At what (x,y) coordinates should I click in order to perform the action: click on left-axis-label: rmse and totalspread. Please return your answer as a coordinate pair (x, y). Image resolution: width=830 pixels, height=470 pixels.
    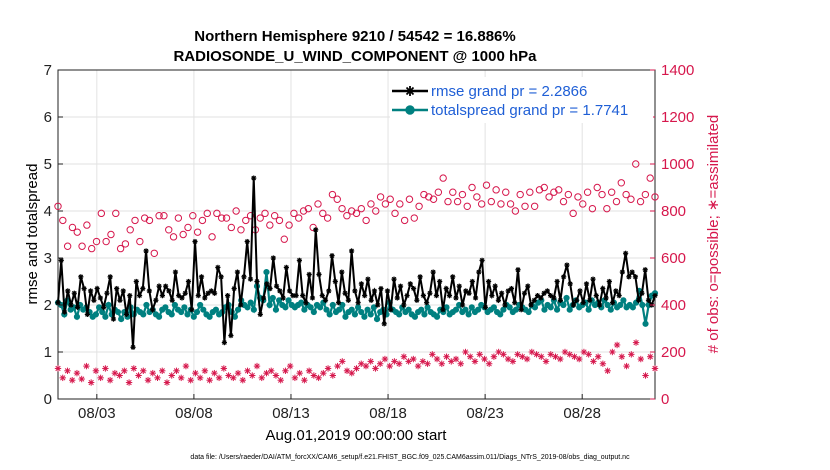
    Looking at the image, I should click on (32, 234).